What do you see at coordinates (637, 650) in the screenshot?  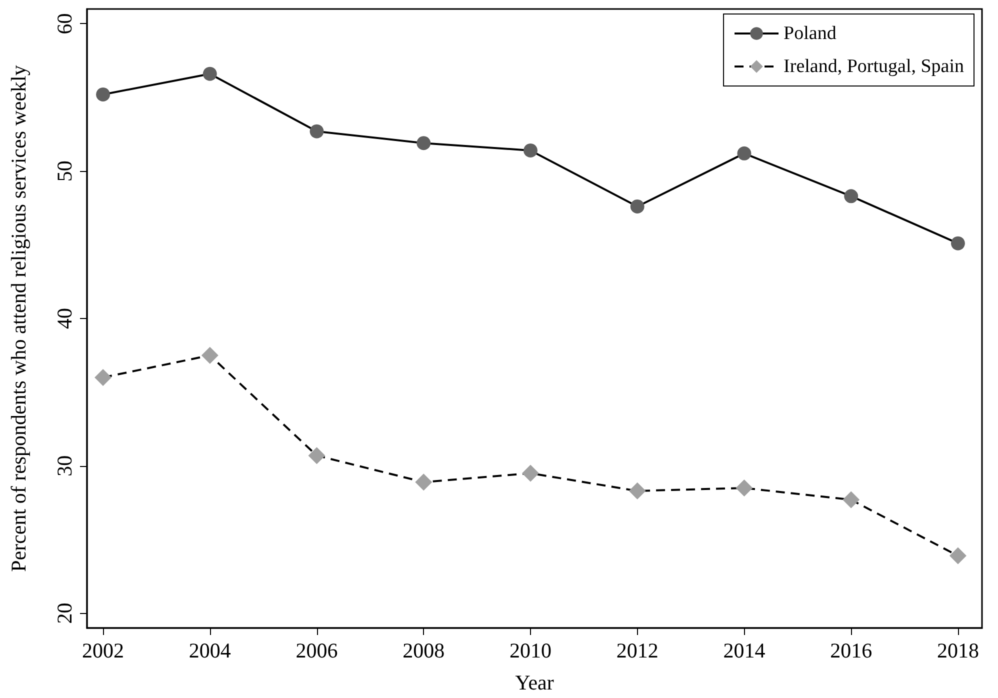 I see `x-tick-label: 2012` at bounding box center [637, 650].